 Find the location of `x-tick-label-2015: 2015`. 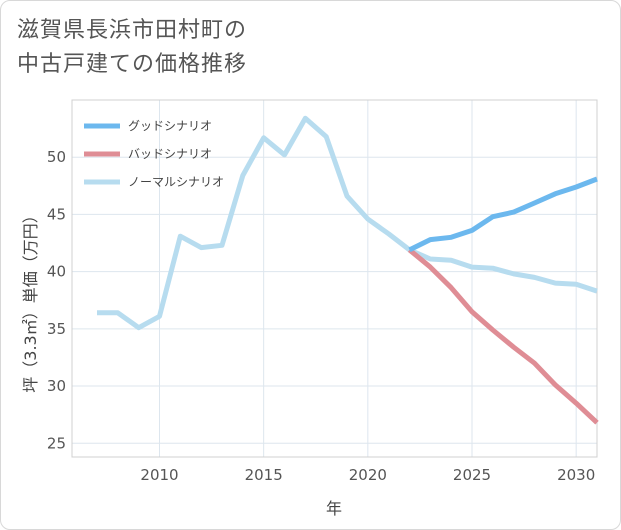

x-tick-label-2015: 2015 is located at coordinates (264, 475).